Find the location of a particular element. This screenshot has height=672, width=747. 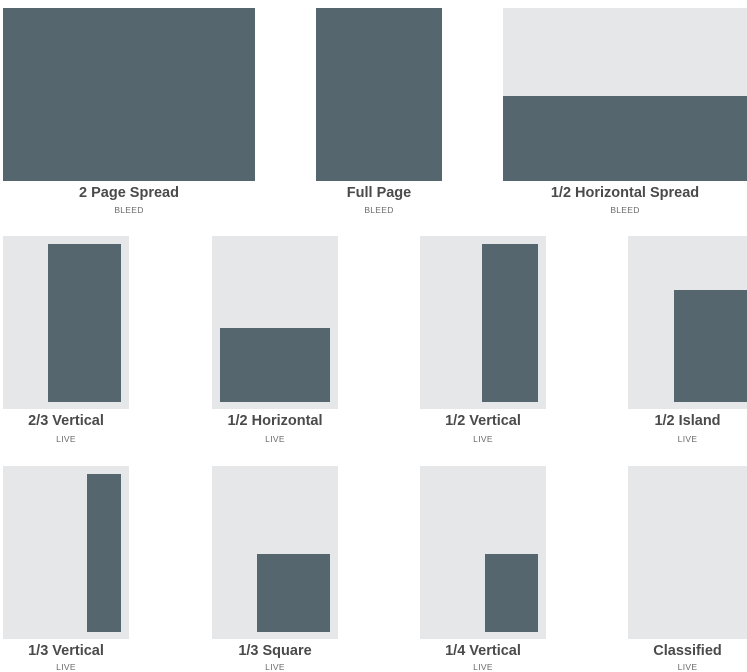

ad-size-title: Full Page is located at coordinates (379, 193).